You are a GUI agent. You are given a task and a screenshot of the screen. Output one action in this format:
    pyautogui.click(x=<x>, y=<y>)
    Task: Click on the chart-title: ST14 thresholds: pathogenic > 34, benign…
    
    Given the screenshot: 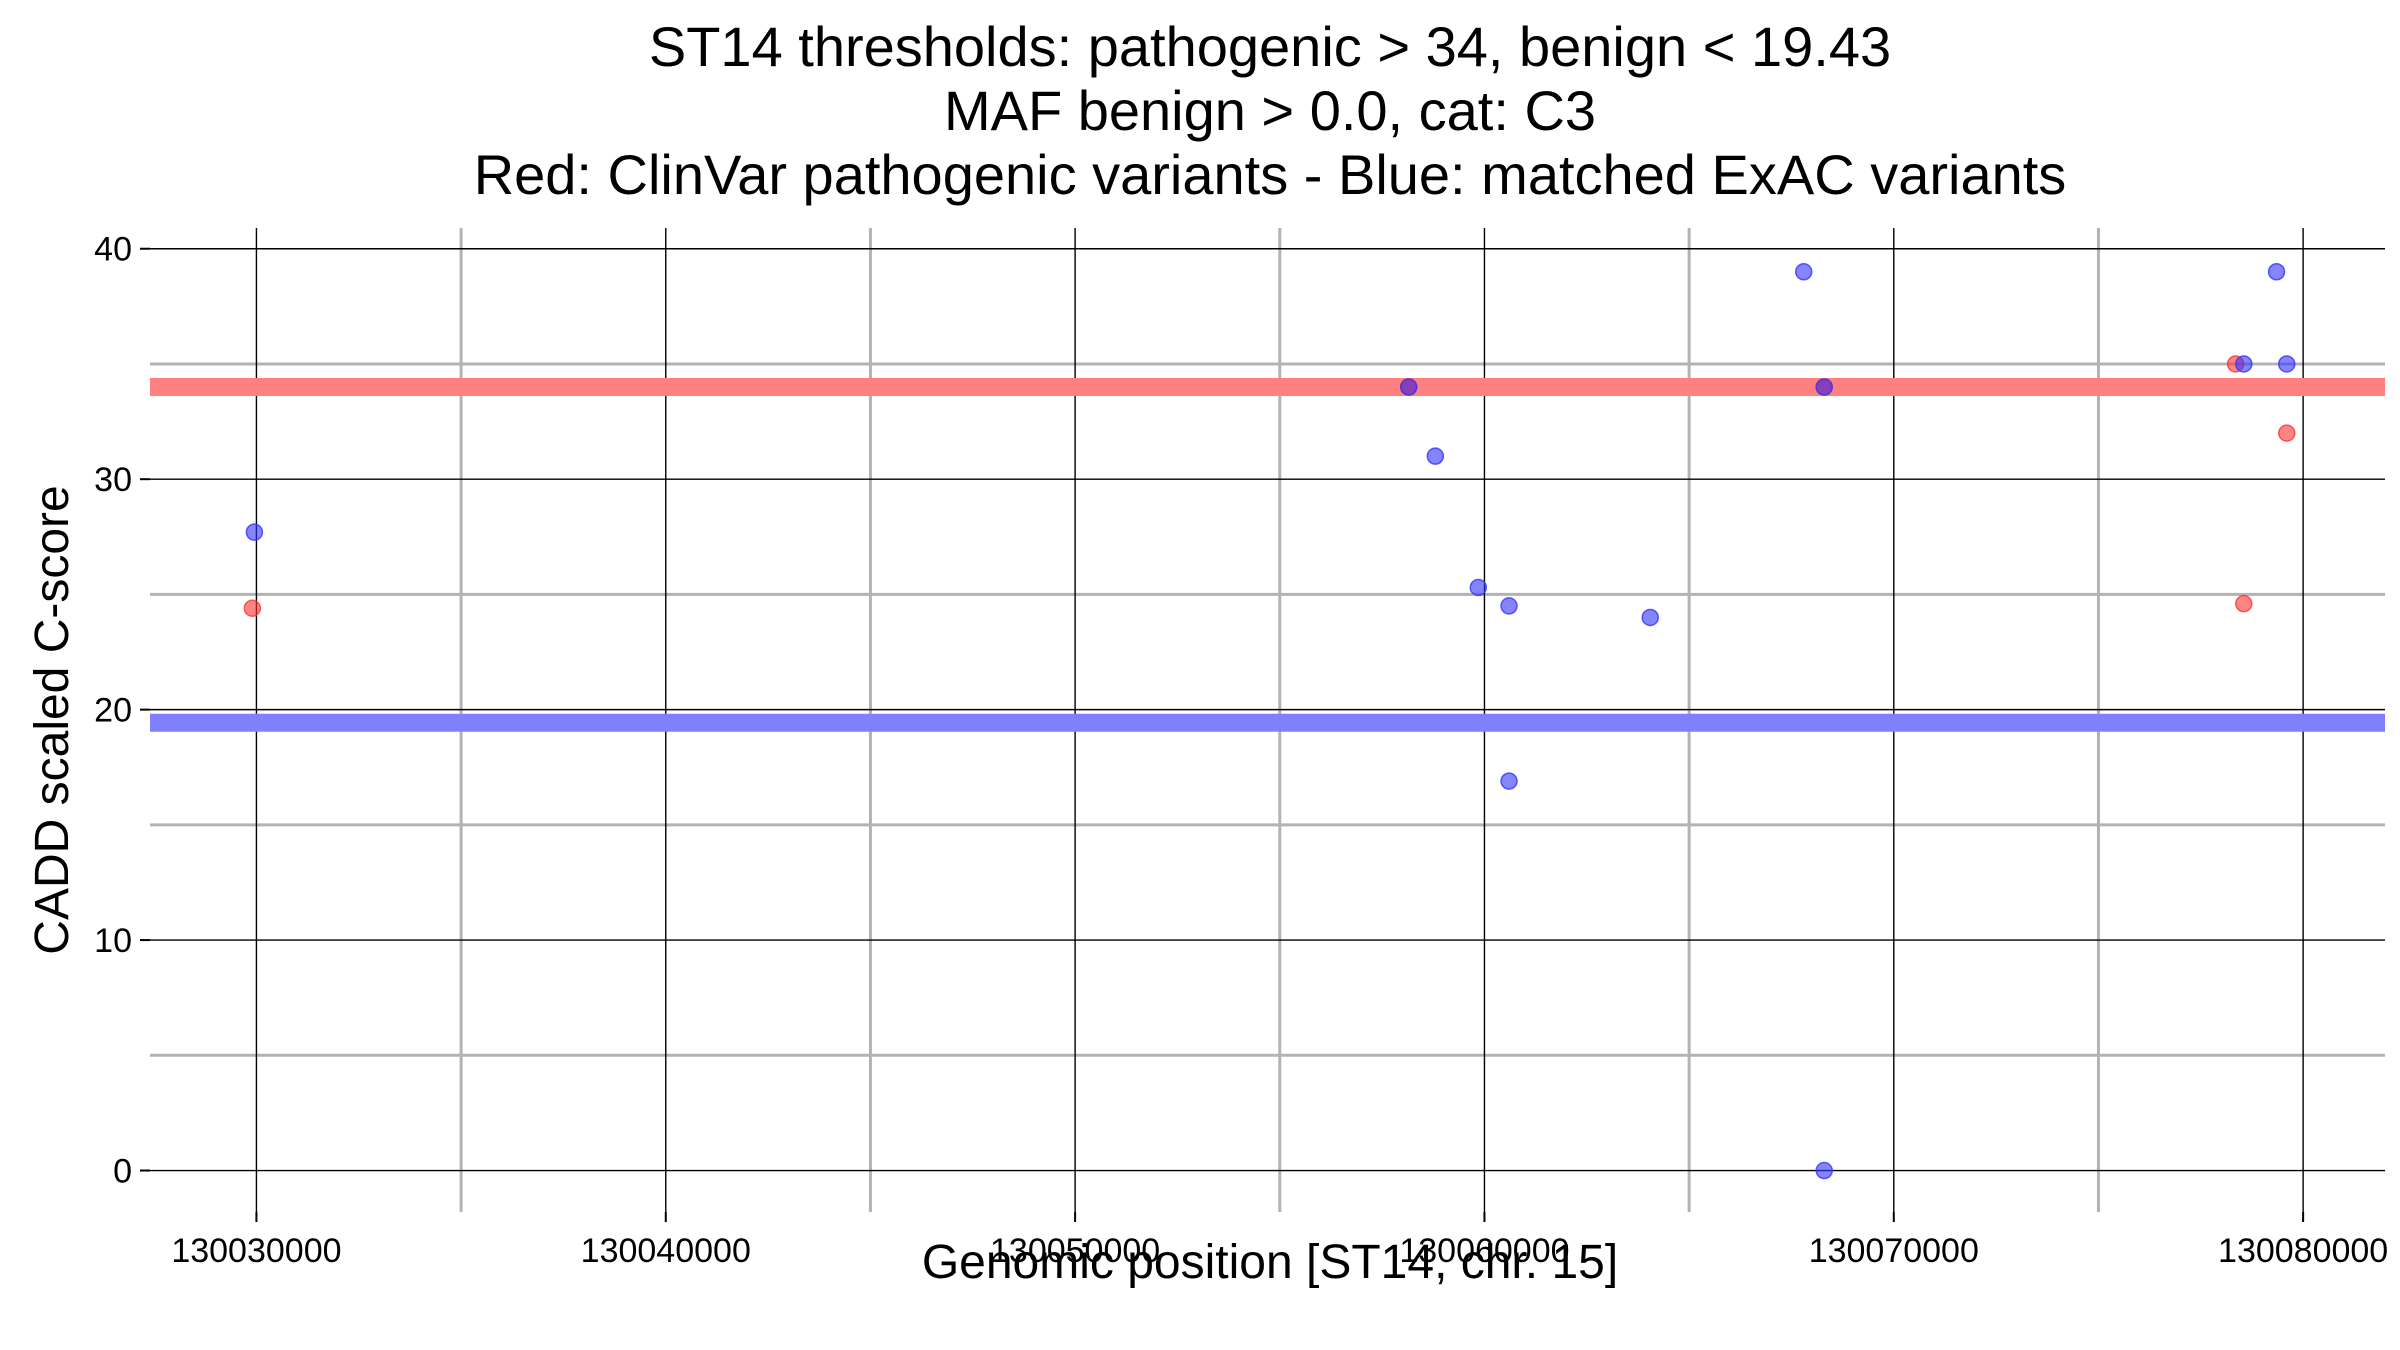 What is the action you would take?
    pyautogui.click(x=1270, y=110)
    